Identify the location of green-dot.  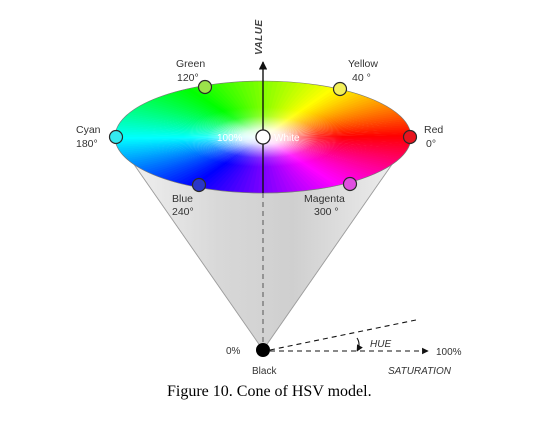
(205, 87).